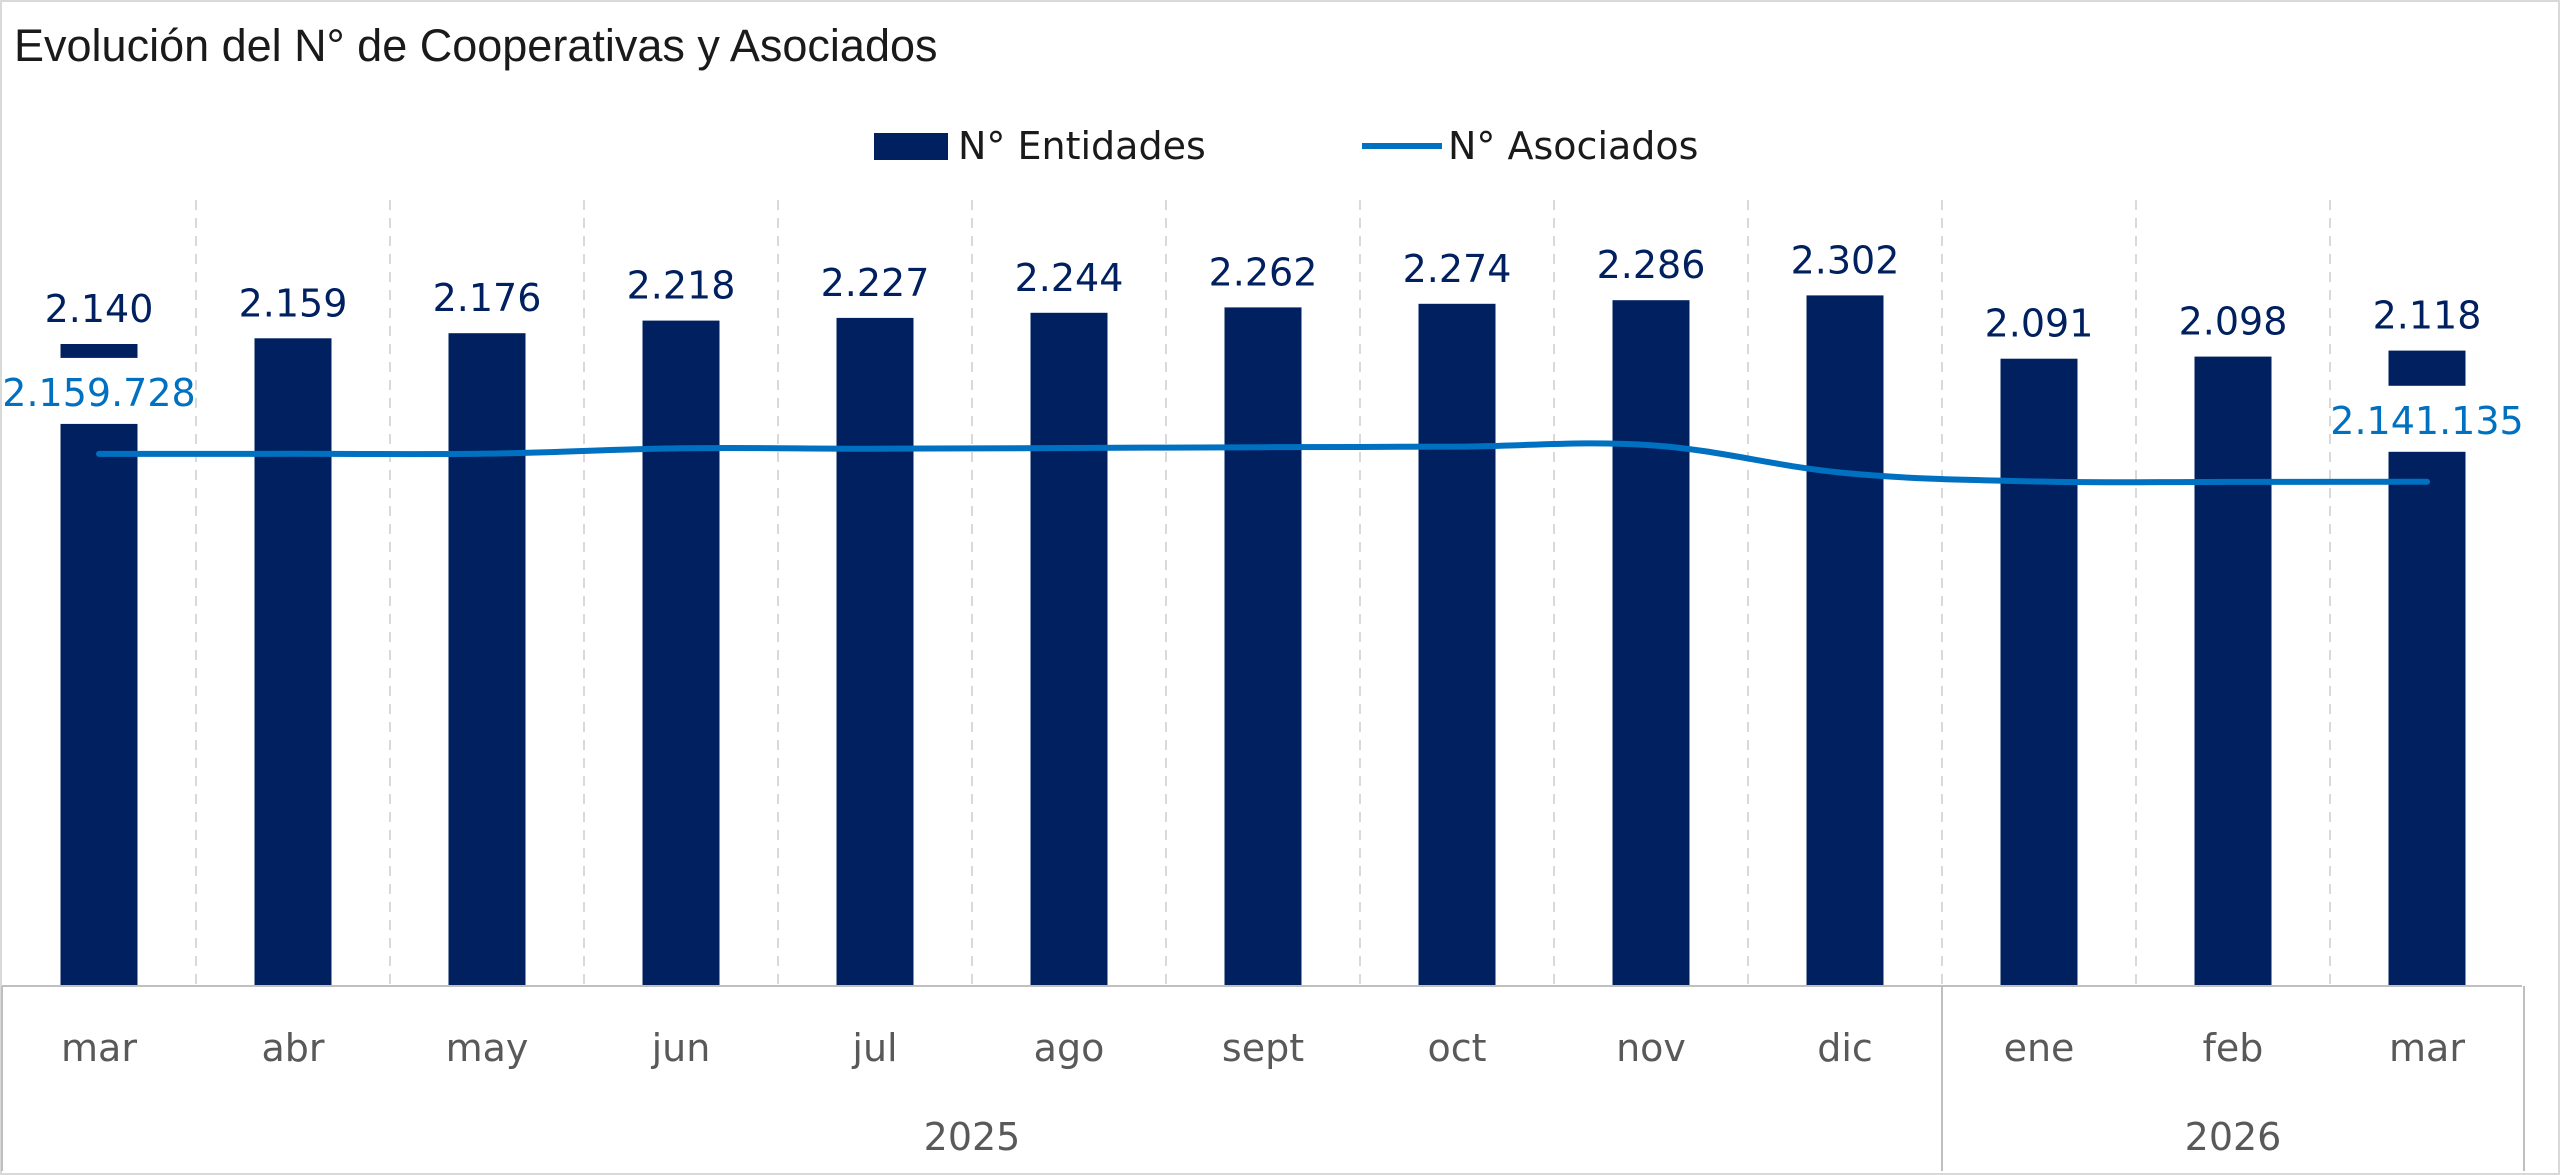 The height and width of the screenshot is (1175, 2560). I want to click on x-tick-label: feb, so click(2233, 1048).